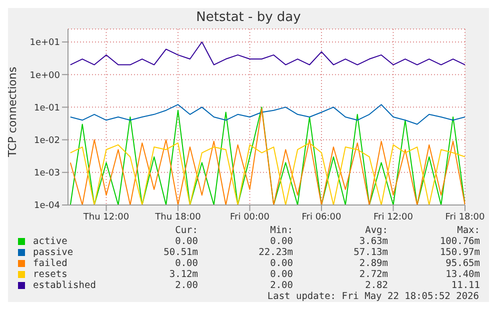 The height and width of the screenshot is (323, 497). Describe the element at coordinates (459, 241) in the screenshot. I see `text: 100.76m` at that location.